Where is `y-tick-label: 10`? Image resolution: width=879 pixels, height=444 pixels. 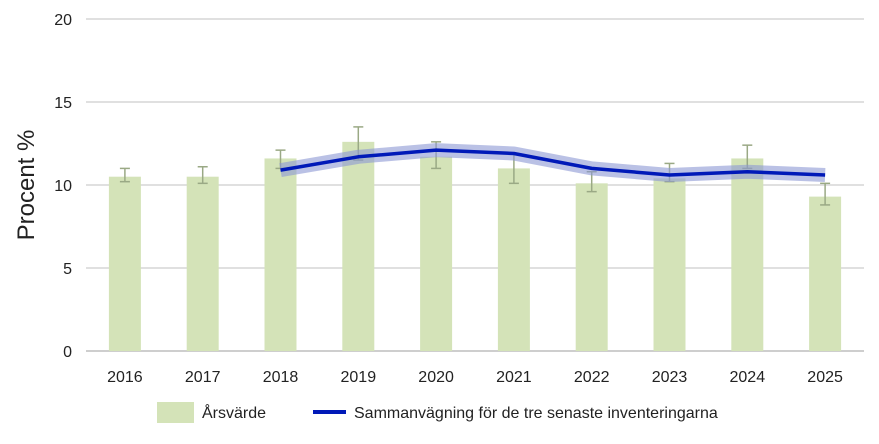 y-tick-label: 10 is located at coordinates (63, 186).